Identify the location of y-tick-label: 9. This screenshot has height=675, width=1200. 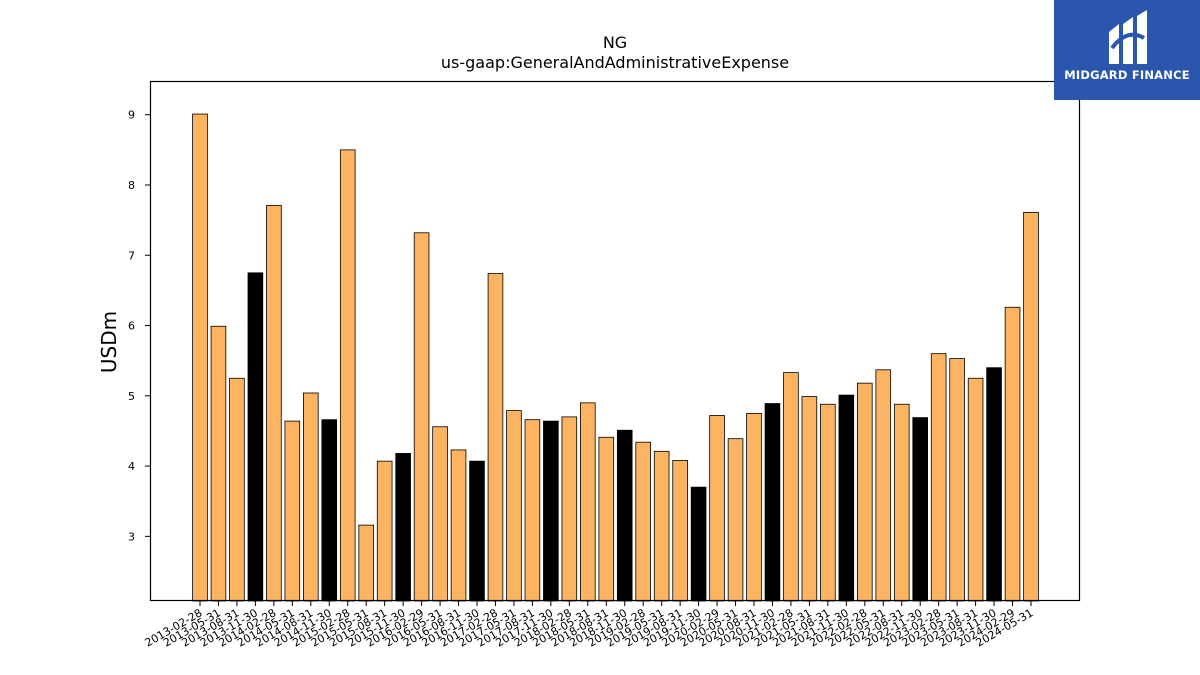
(131, 115).